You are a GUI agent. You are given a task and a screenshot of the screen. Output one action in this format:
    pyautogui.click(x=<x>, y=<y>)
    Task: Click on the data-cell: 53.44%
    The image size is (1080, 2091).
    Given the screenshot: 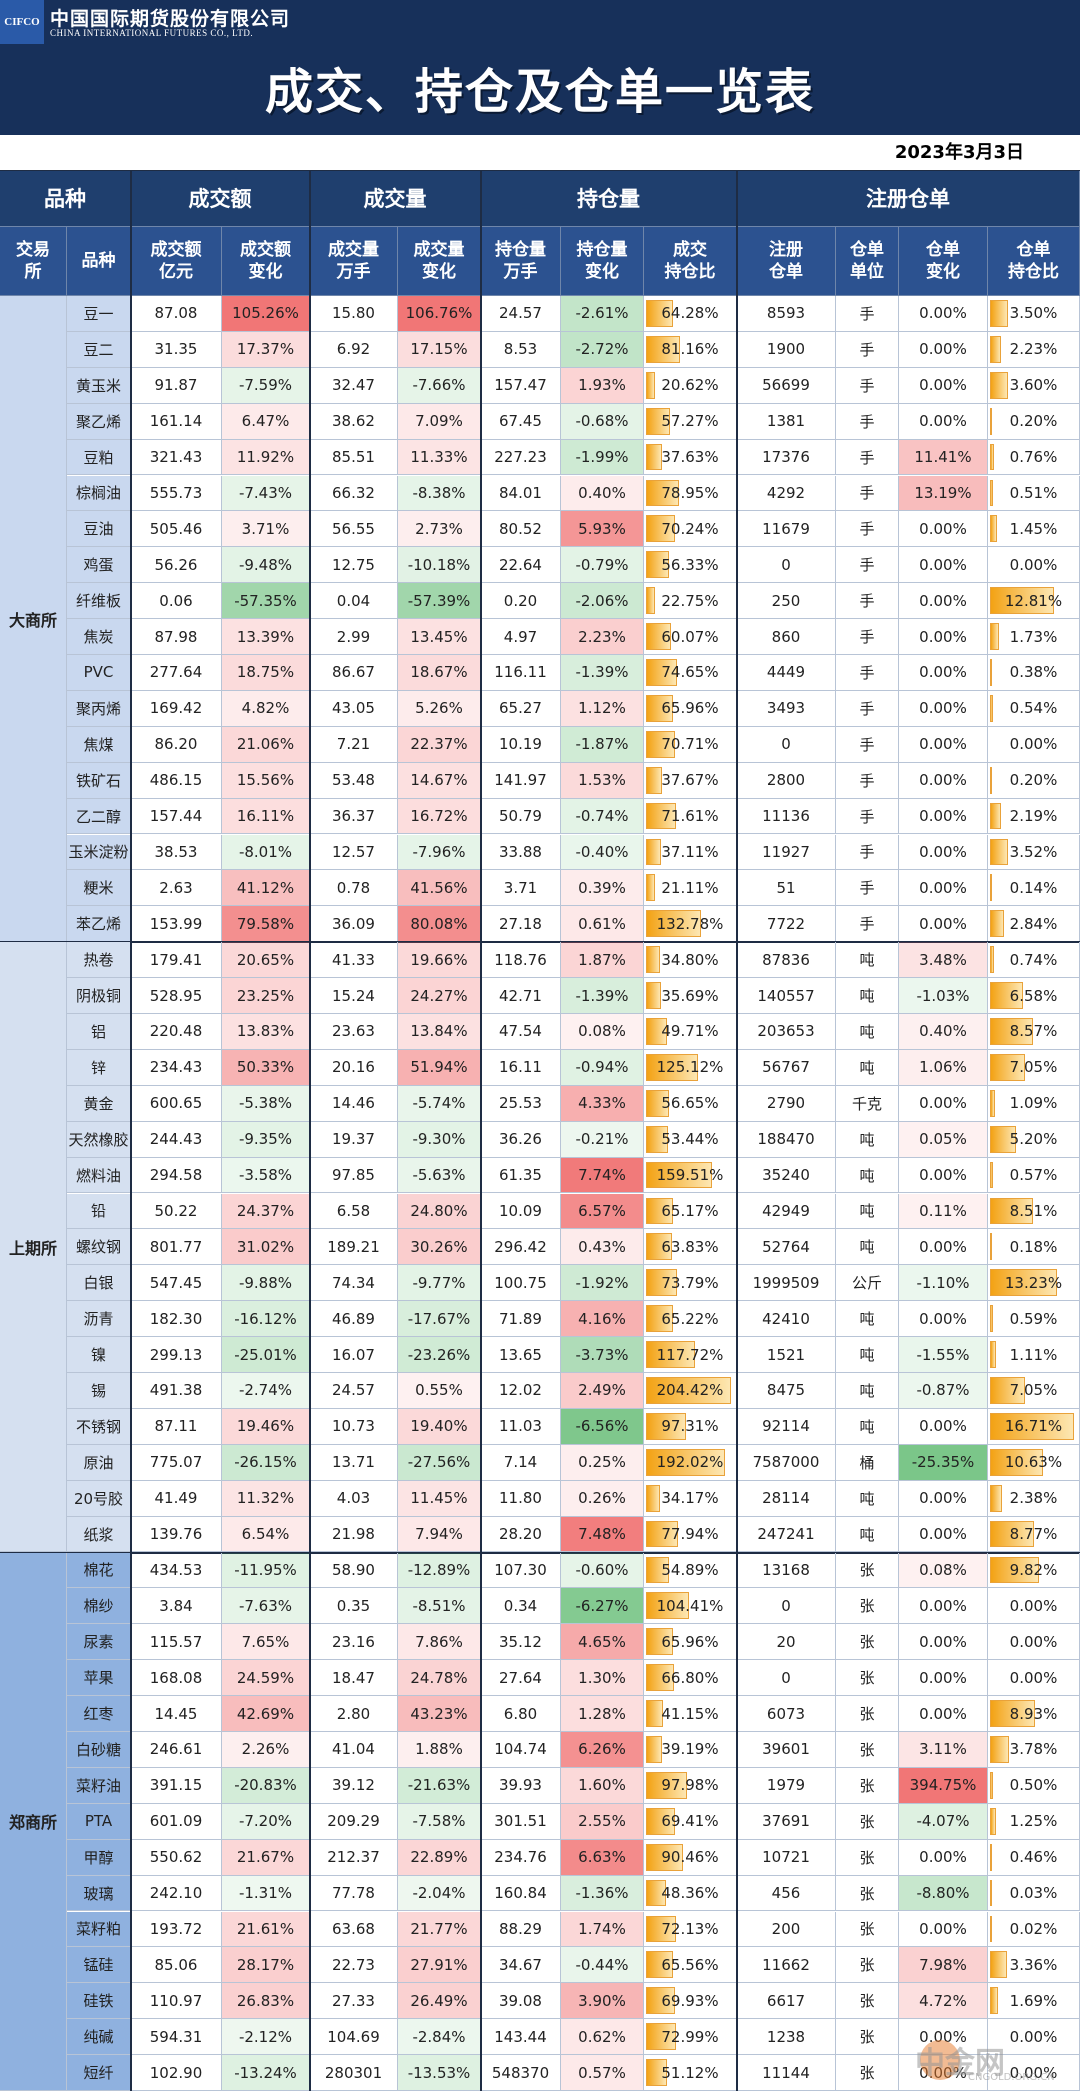 What is the action you would take?
    pyautogui.click(x=690, y=1139)
    